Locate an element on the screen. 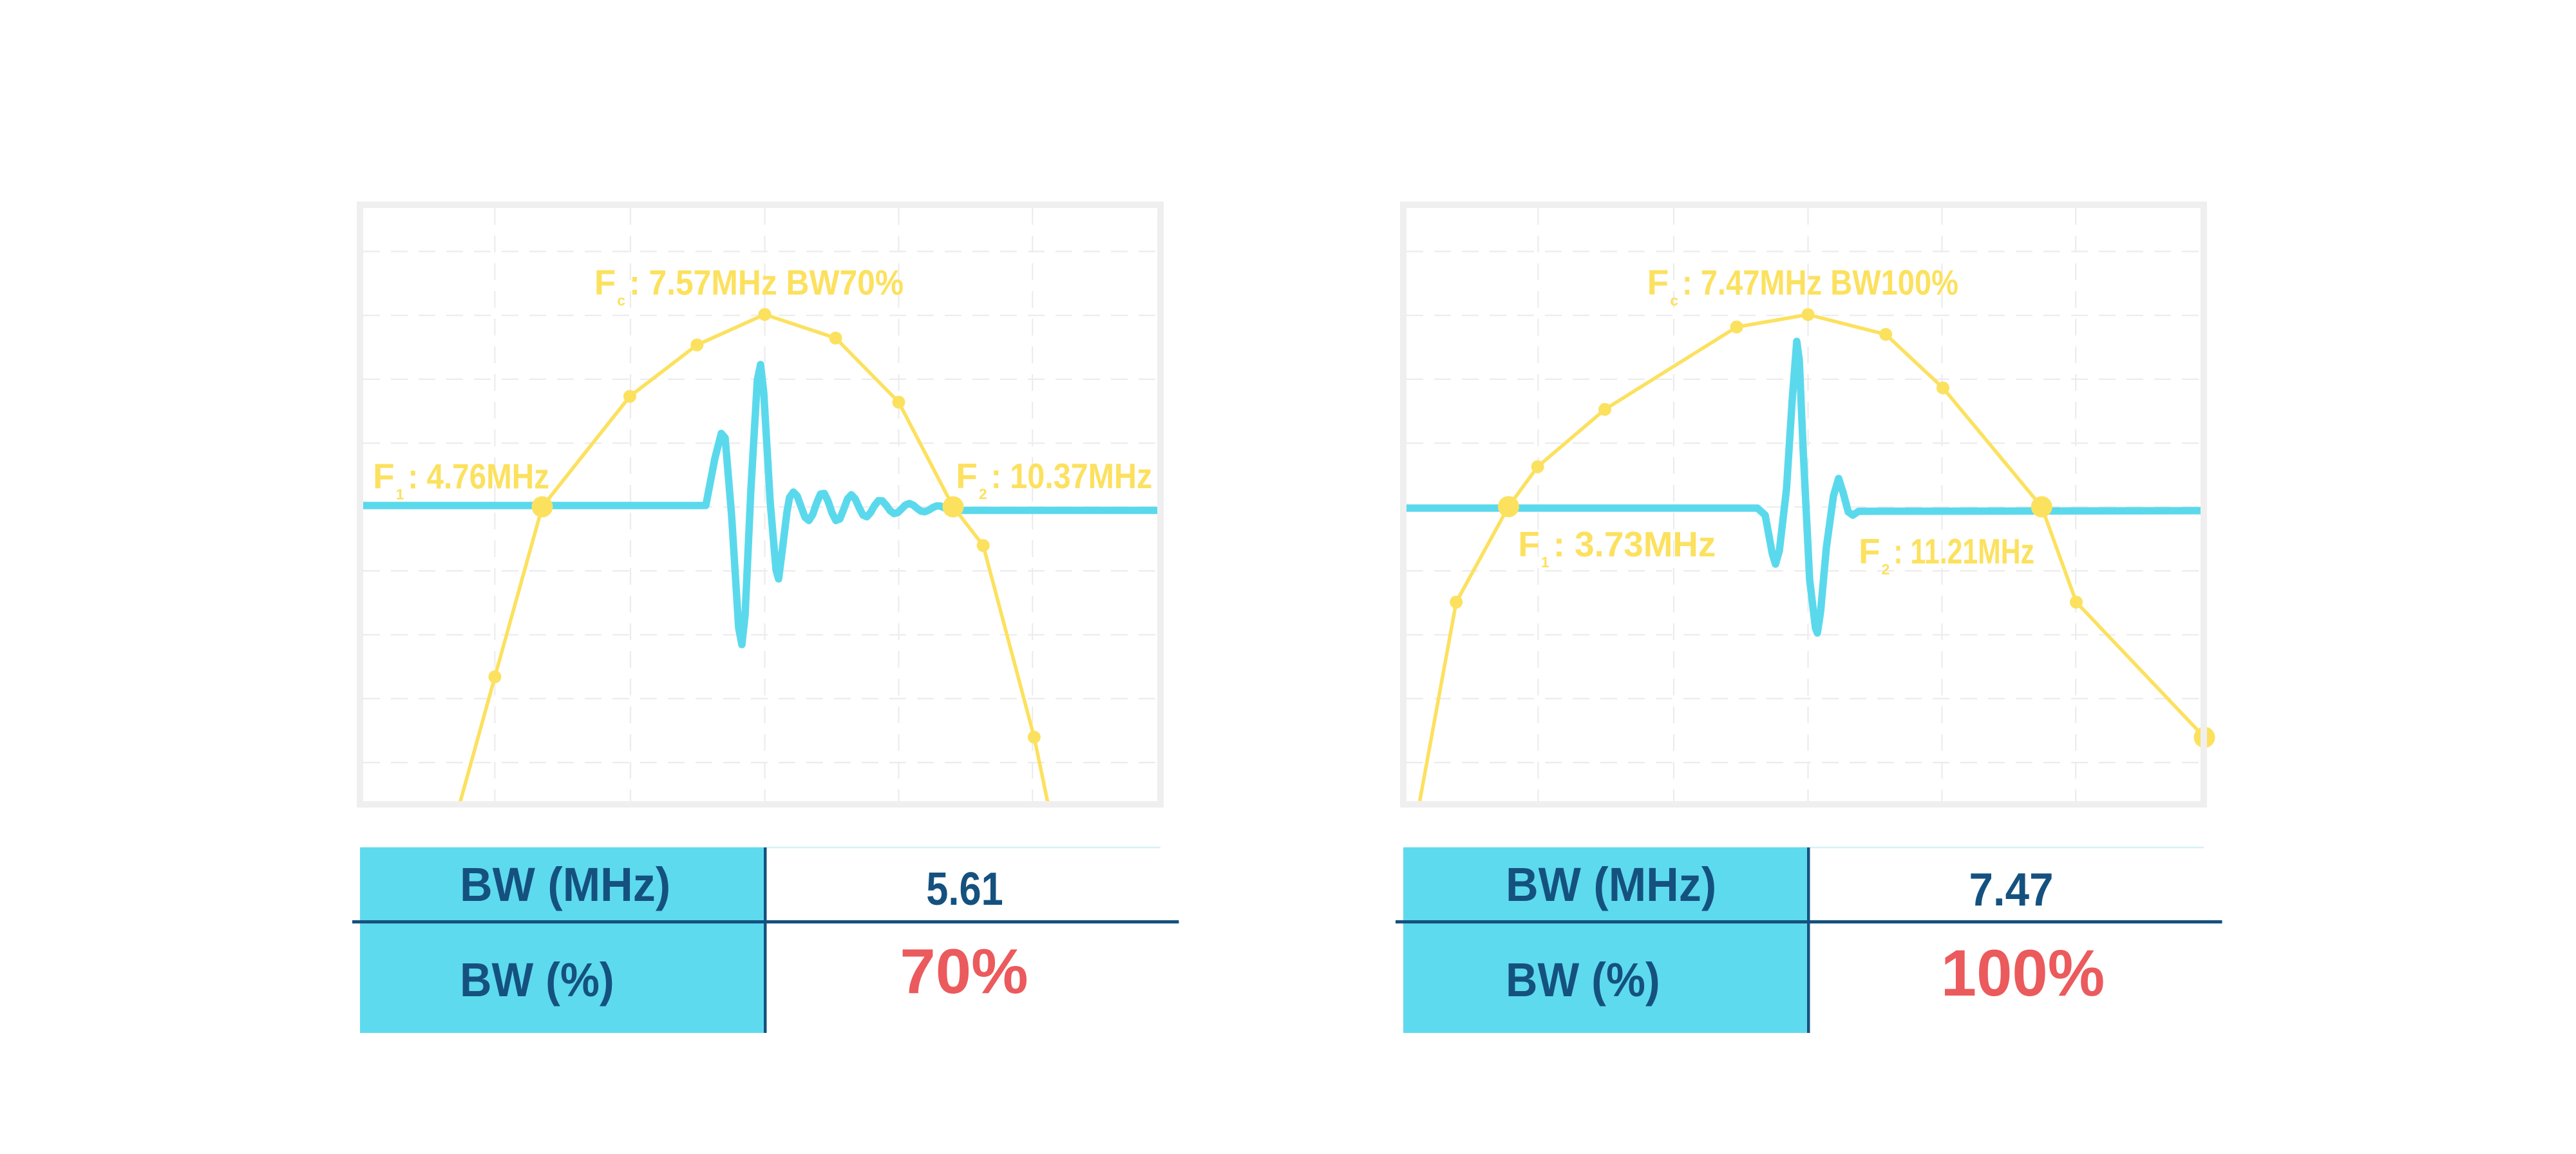  svg-text: 70% is located at coordinates (964, 972).